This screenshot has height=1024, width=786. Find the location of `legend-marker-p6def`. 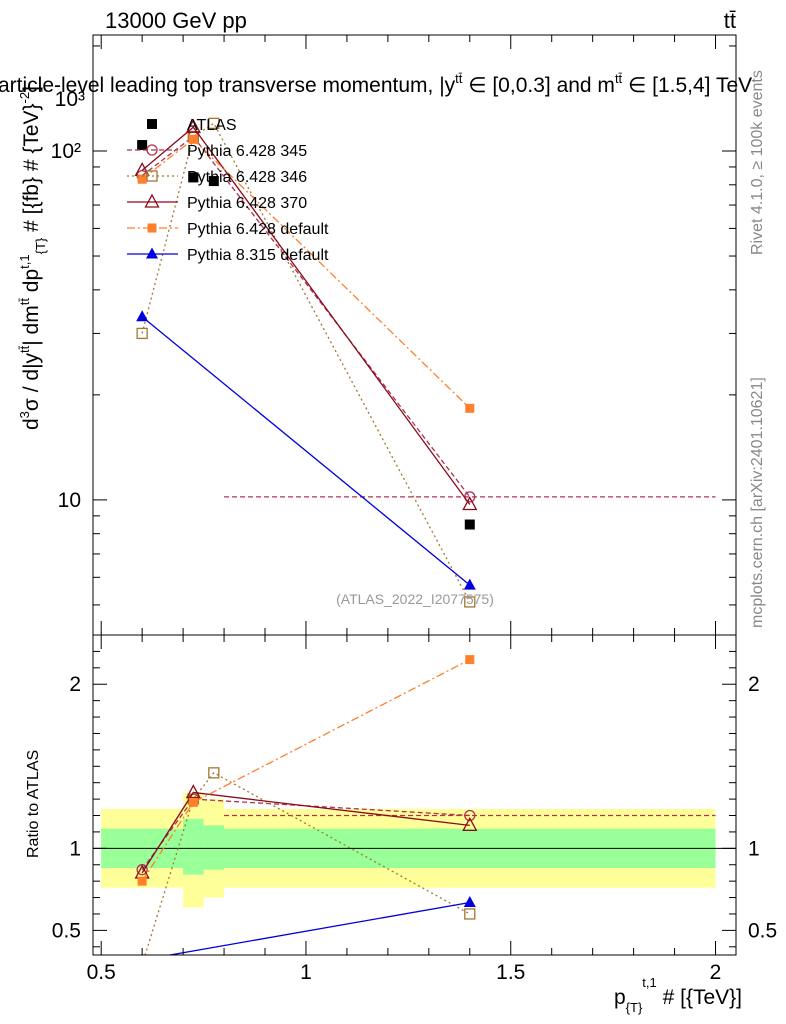

legend-marker-p6def is located at coordinates (152, 228).